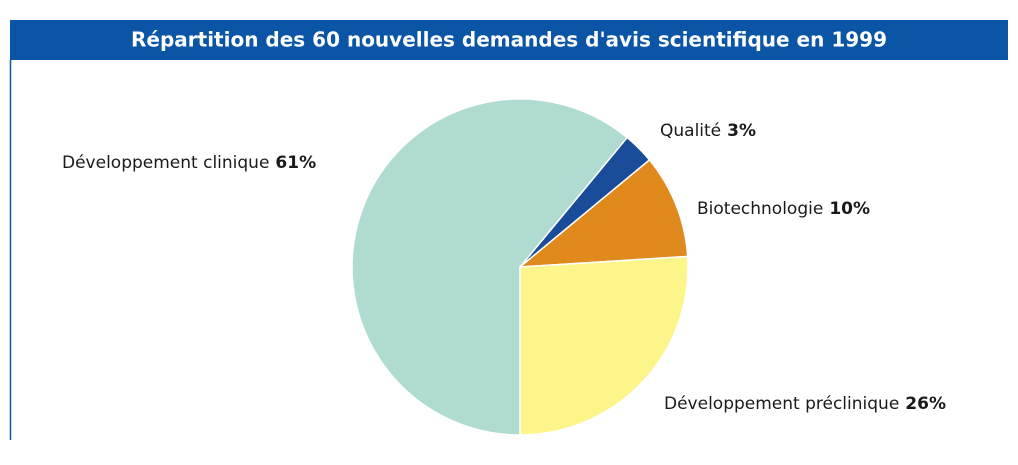  I want to click on slice-label: Biotechnologie 10%, so click(783, 209).